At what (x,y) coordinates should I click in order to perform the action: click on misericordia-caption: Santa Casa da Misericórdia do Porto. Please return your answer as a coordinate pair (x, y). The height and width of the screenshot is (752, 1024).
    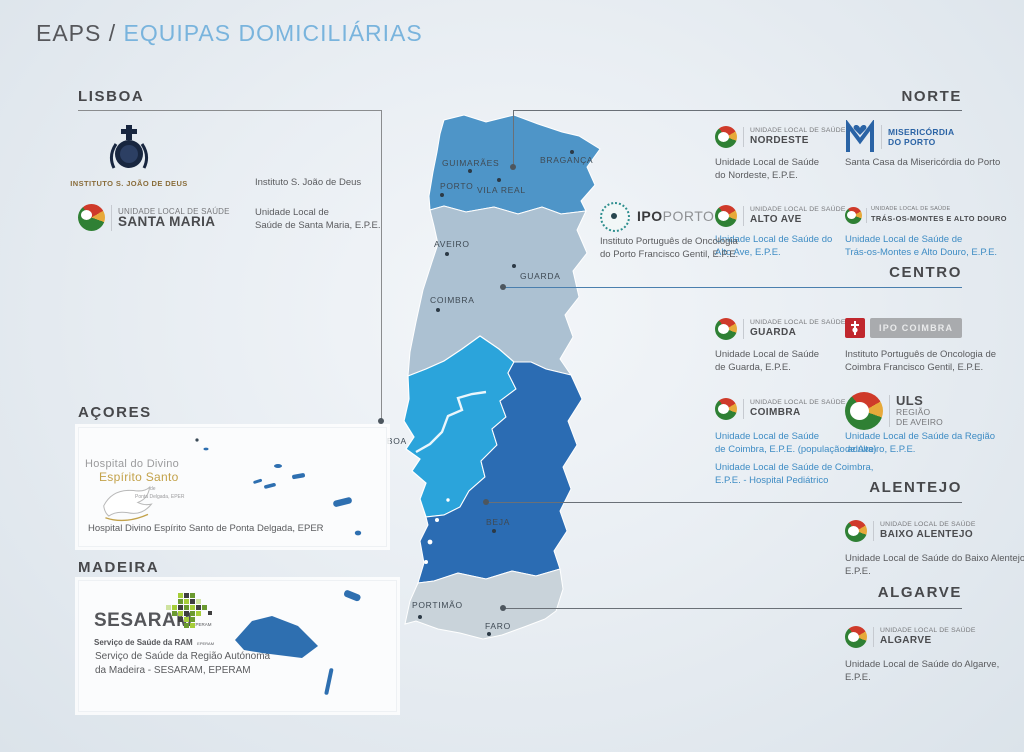
    Looking at the image, I should click on (923, 162).